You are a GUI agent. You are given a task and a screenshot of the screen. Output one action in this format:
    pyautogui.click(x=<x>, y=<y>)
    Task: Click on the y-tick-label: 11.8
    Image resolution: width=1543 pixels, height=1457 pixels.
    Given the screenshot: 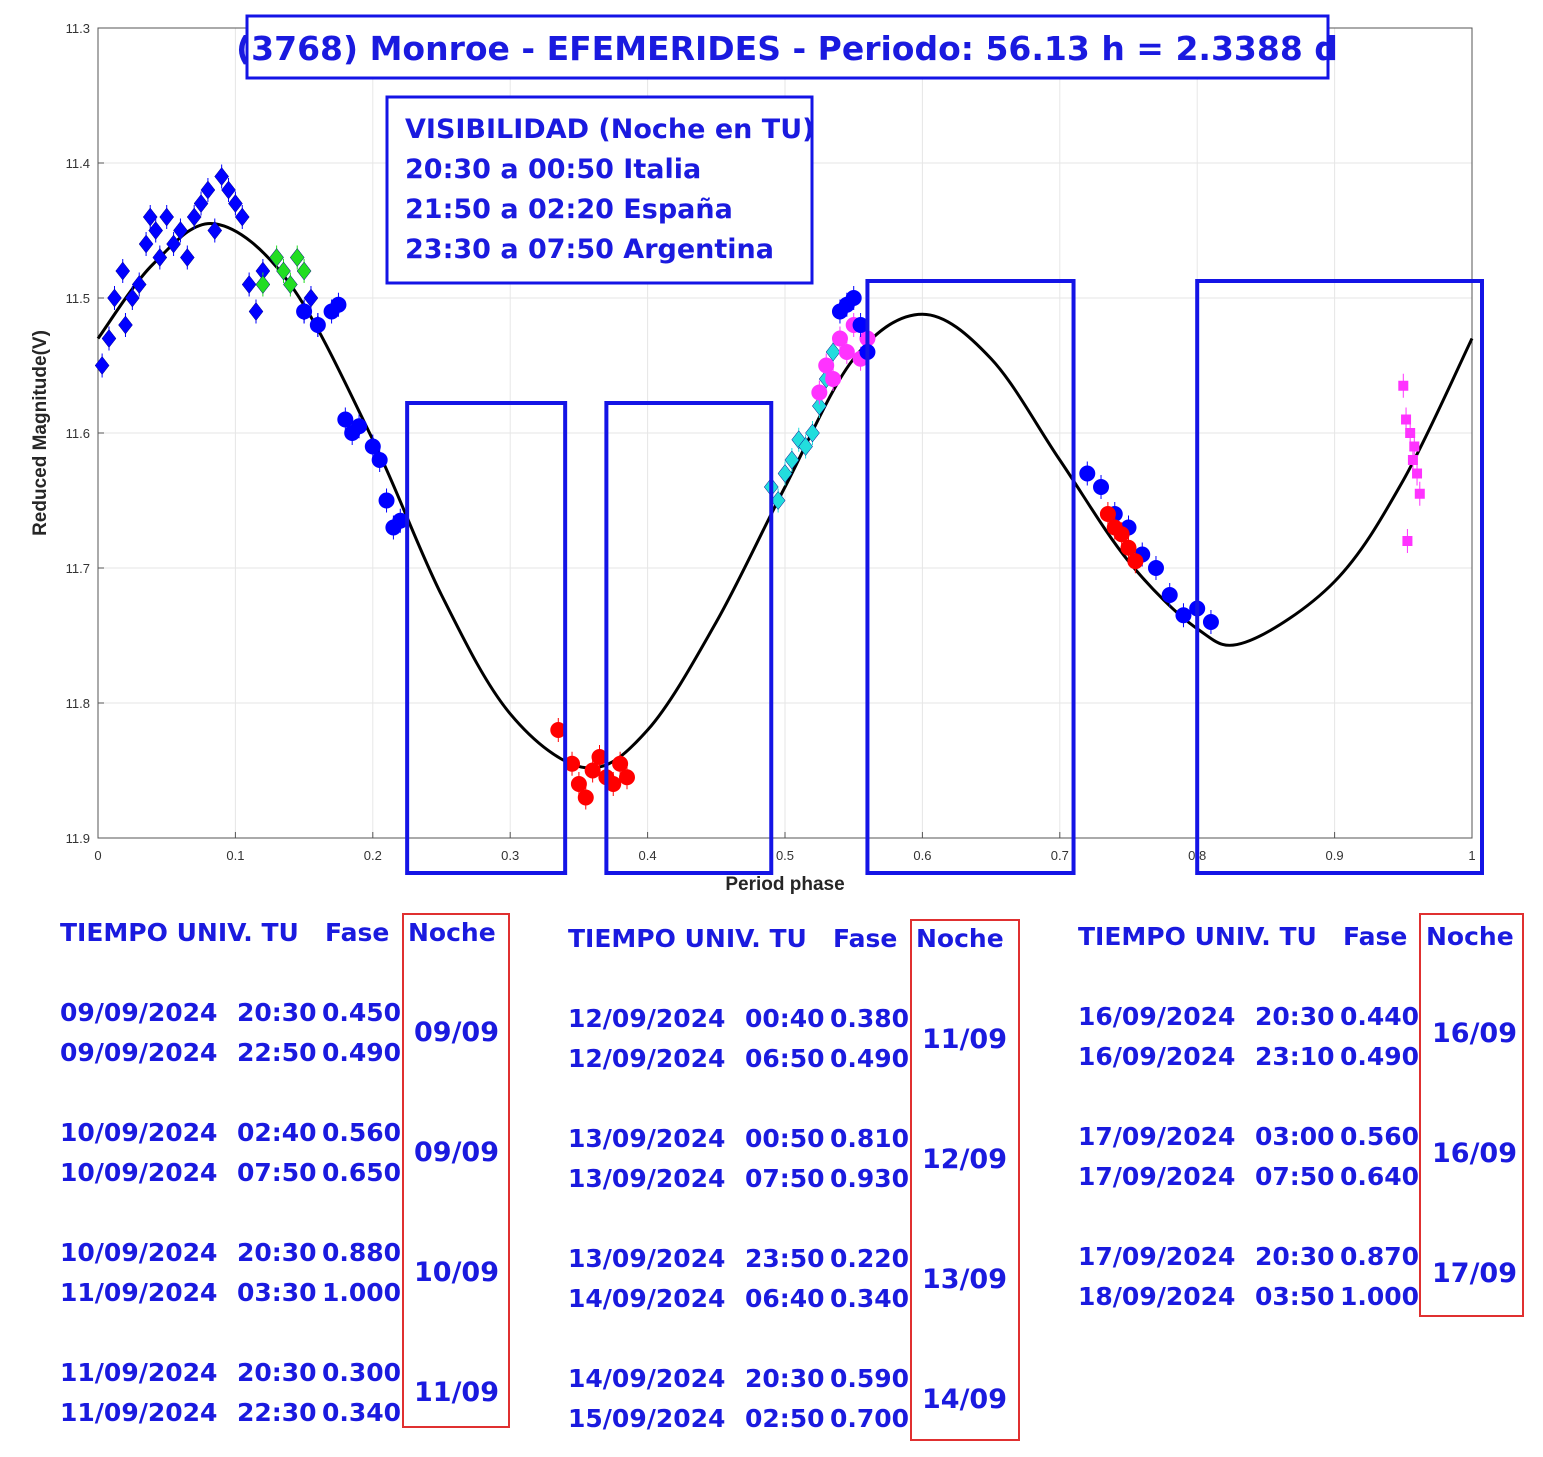 What is the action you would take?
    pyautogui.click(x=78, y=703)
    